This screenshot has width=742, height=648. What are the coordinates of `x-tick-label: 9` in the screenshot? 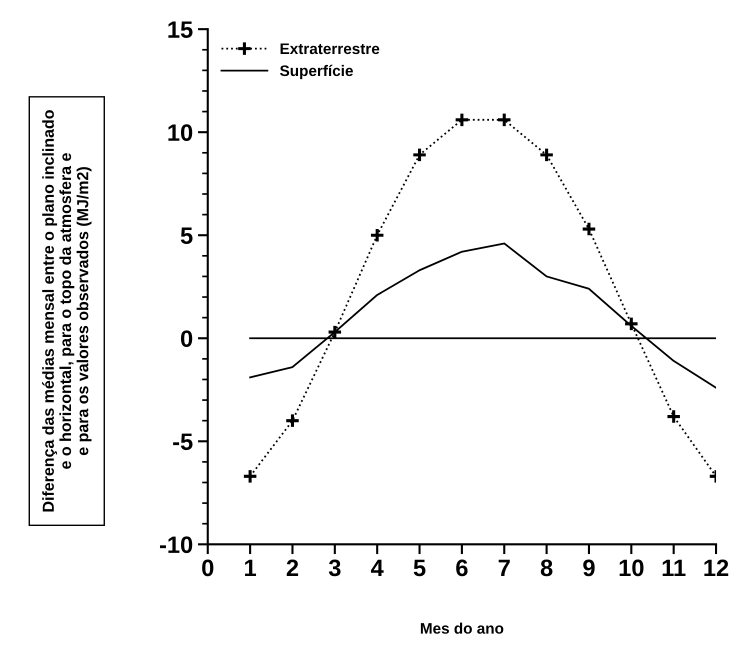 It's located at (589, 568).